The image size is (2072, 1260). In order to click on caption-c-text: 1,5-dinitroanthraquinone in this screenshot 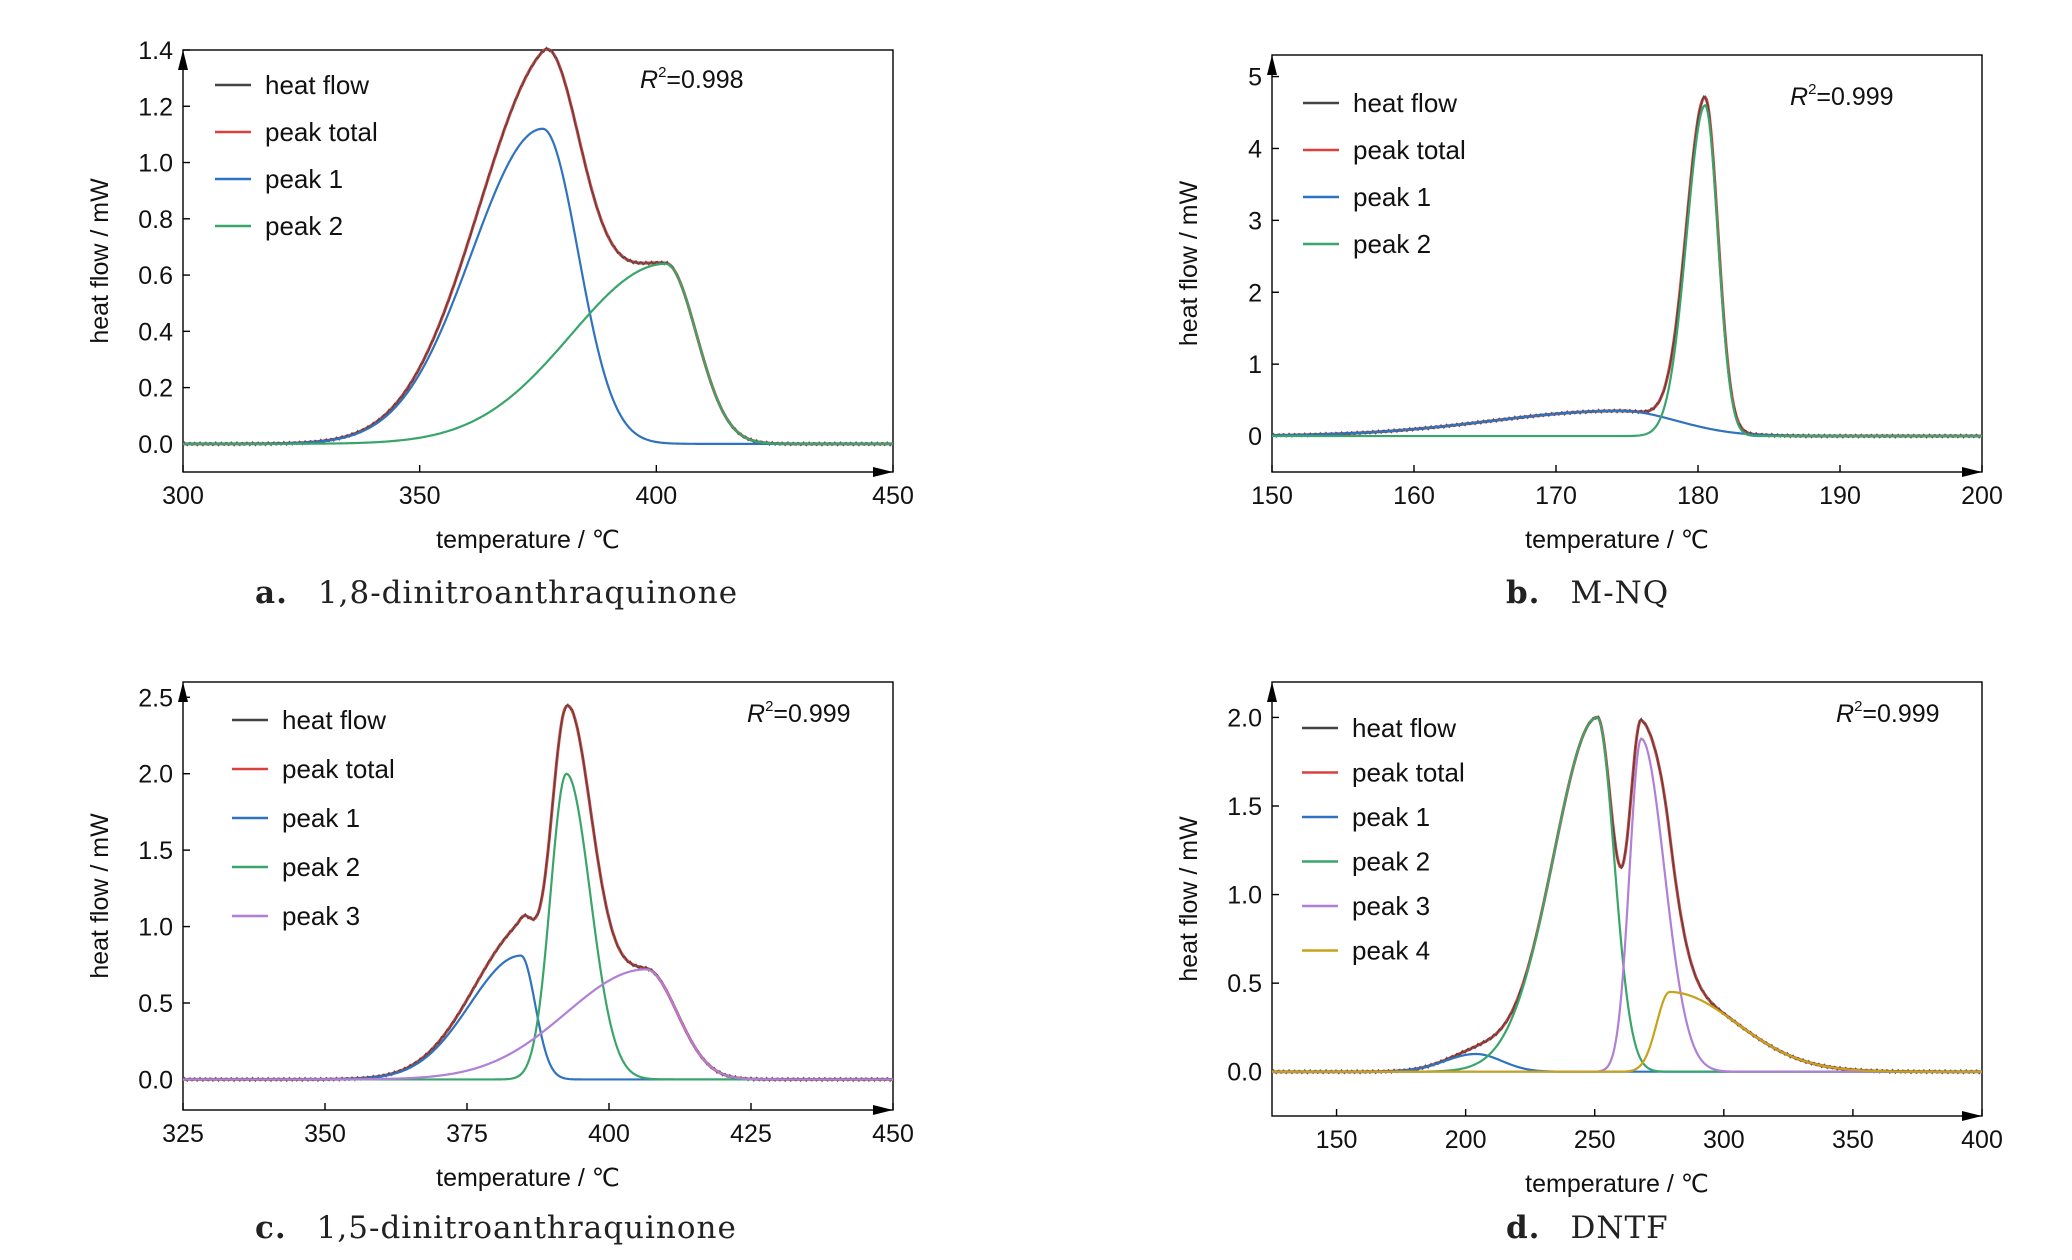, I will do `click(526, 1228)`.